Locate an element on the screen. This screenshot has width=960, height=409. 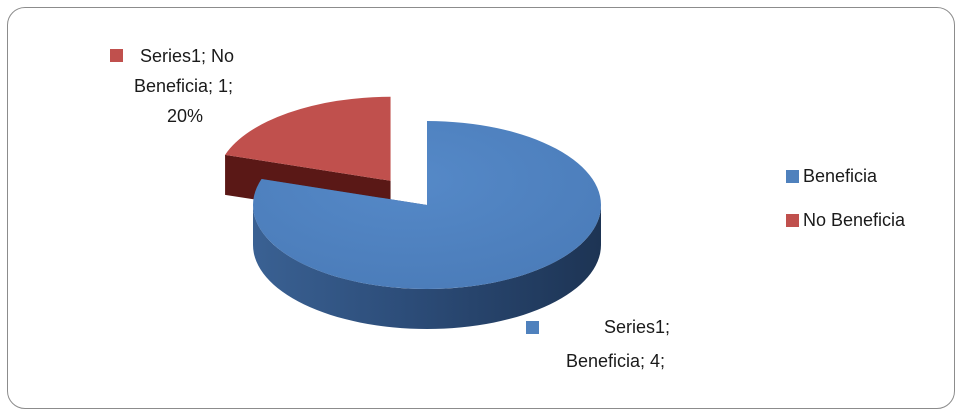
data-label-line: 20% is located at coordinates (185, 116).